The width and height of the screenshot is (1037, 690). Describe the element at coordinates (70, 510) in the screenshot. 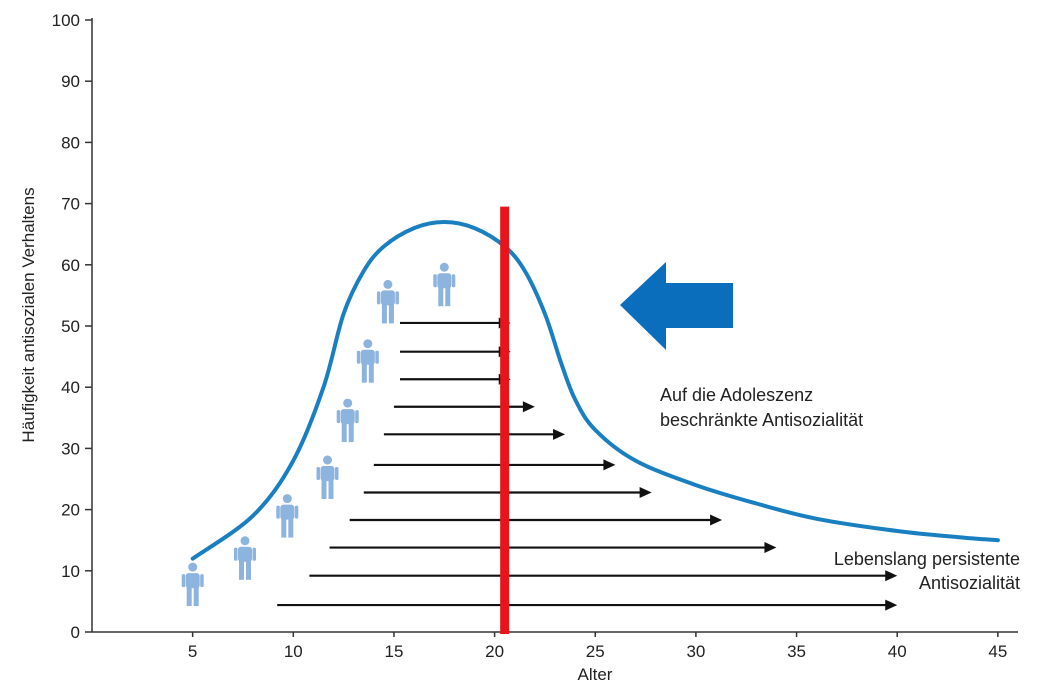

I see `y-tick-label: 20` at that location.